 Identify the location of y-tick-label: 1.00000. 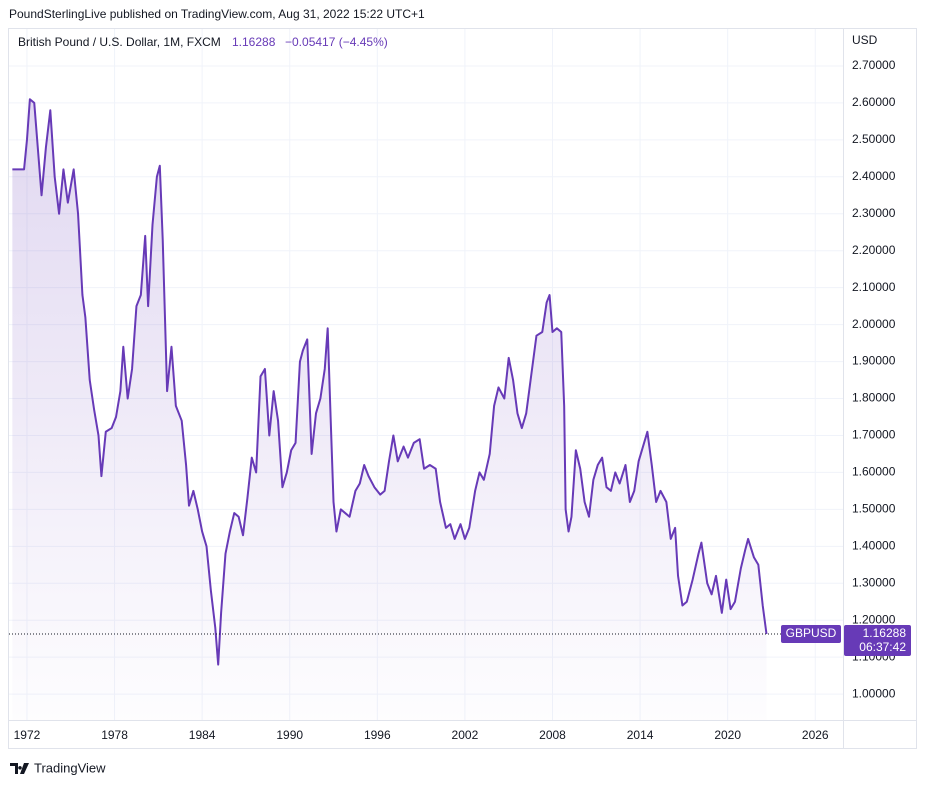
(874, 693).